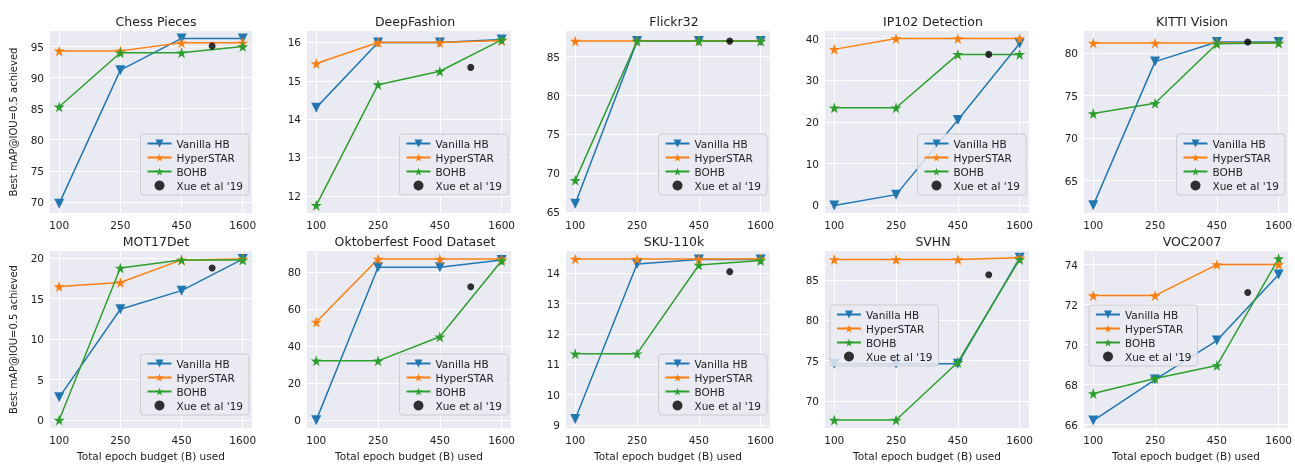 The height and width of the screenshot is (467, 1295). Describe the element at coordinates (37, 339) in the screenshot. I see `y-tick-label: 10` at that location.